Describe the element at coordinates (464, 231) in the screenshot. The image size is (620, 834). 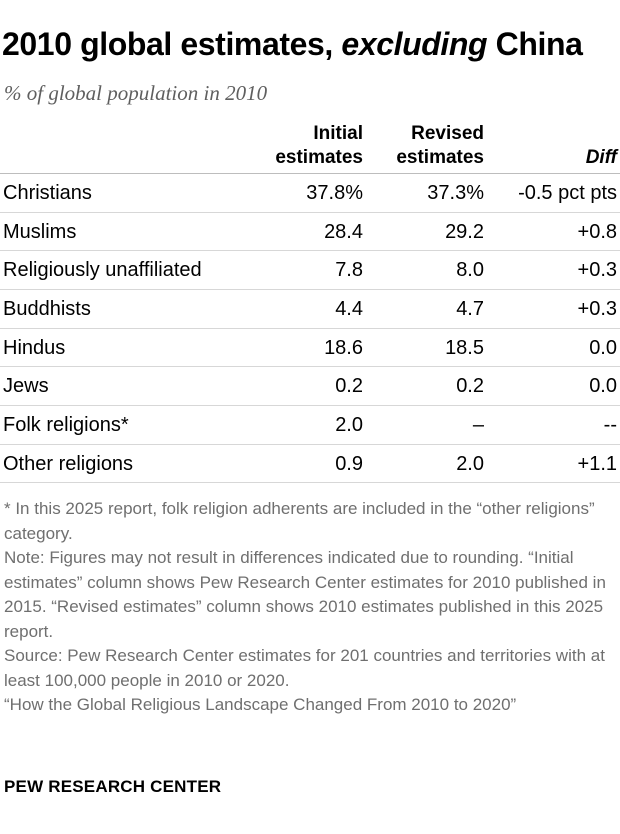
I see `revised-value: 29.2` at that location.